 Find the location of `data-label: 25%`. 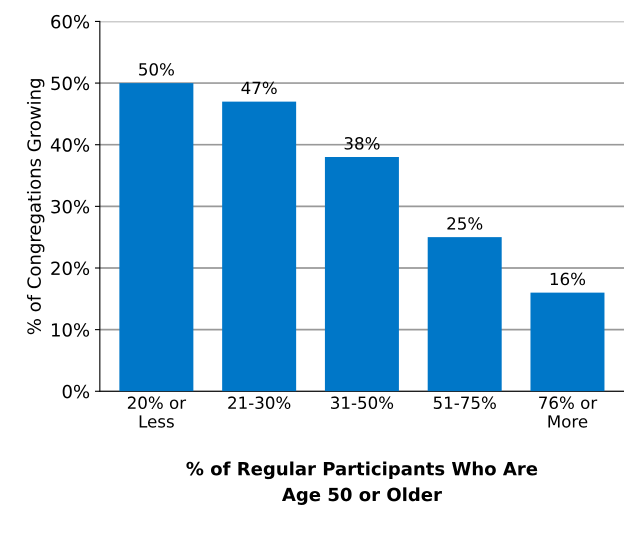

data-label: 25% is located at coordinates (464, 223).